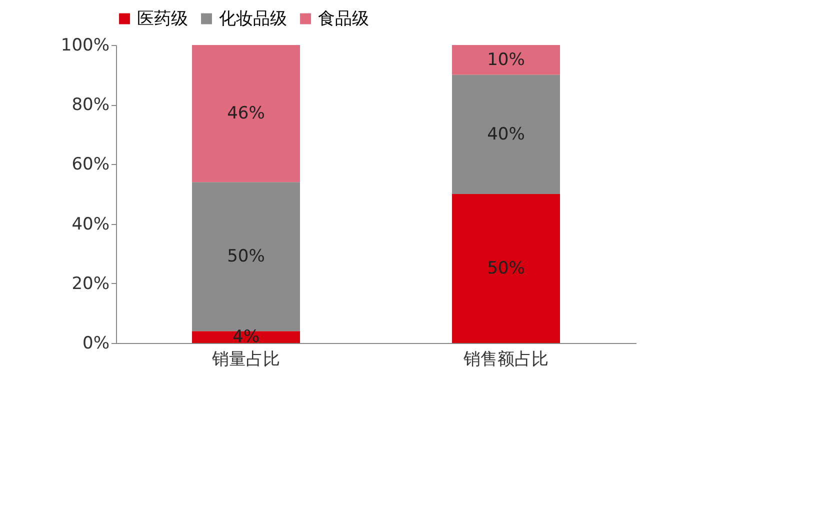  What do you see at coordinates (162, 18) in the screenshot?
I see `legend-label: 医药级` at bounding box center [162, 18].